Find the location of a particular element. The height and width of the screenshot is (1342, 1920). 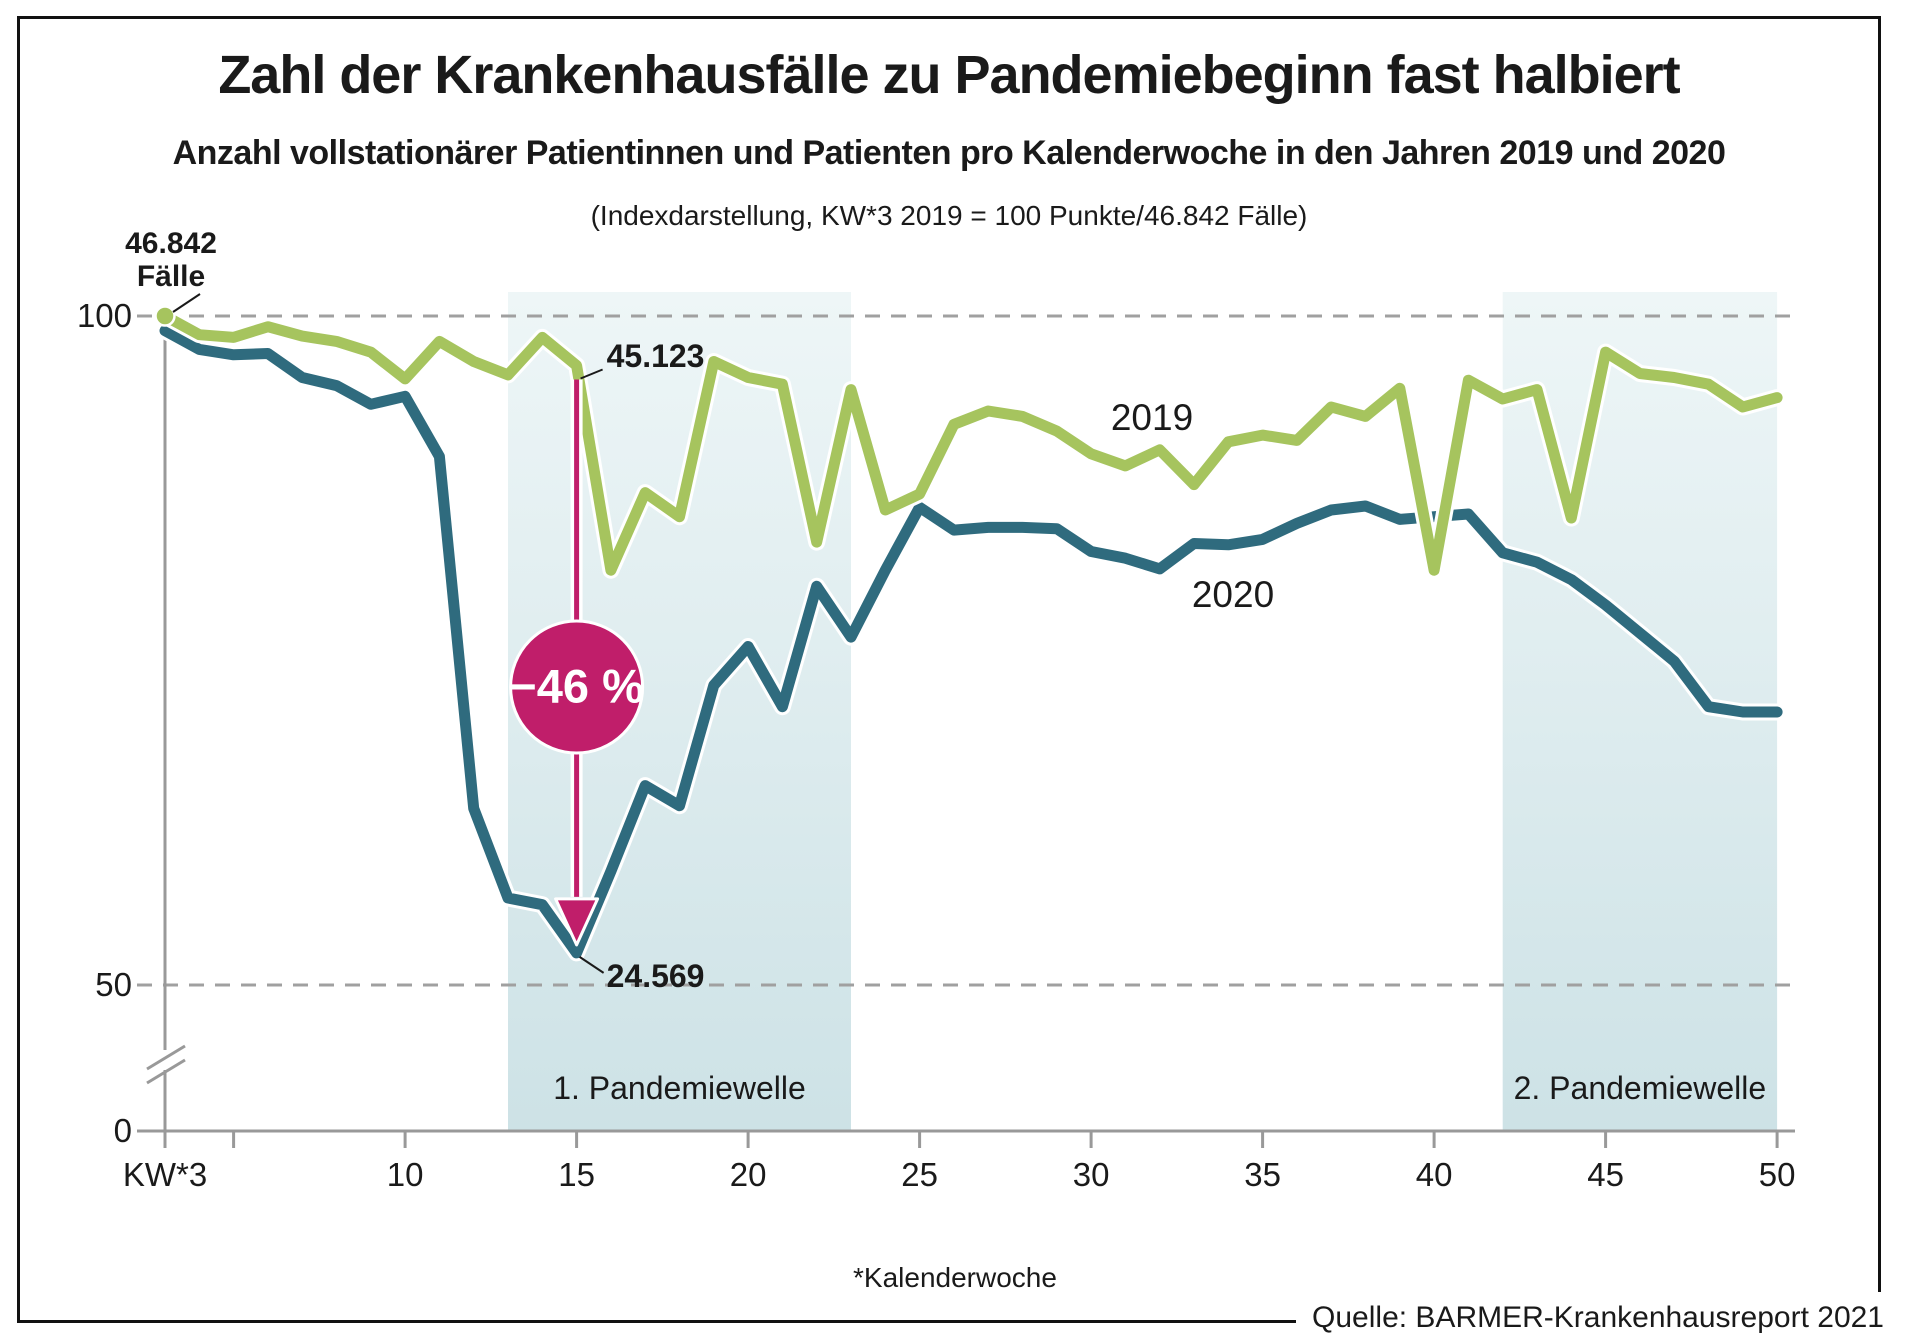

frame-border-bottom is located at coordinates (704, 1321).